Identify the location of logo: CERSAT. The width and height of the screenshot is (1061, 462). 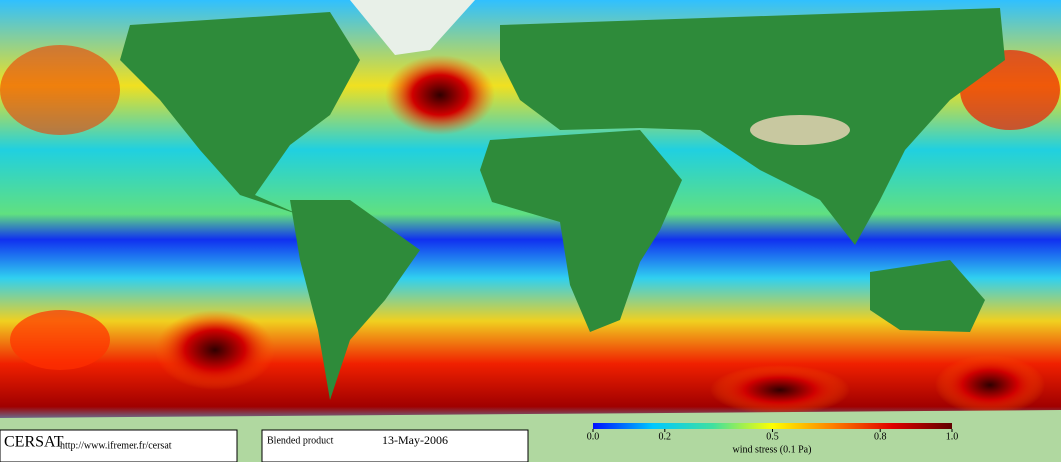
(34, 442).